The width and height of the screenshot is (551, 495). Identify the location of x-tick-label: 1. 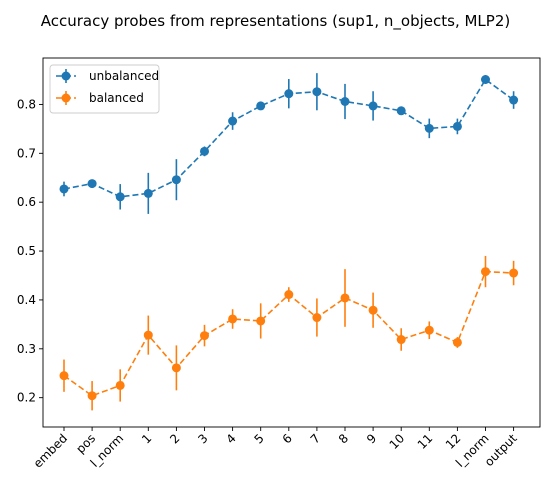
(146, 438).